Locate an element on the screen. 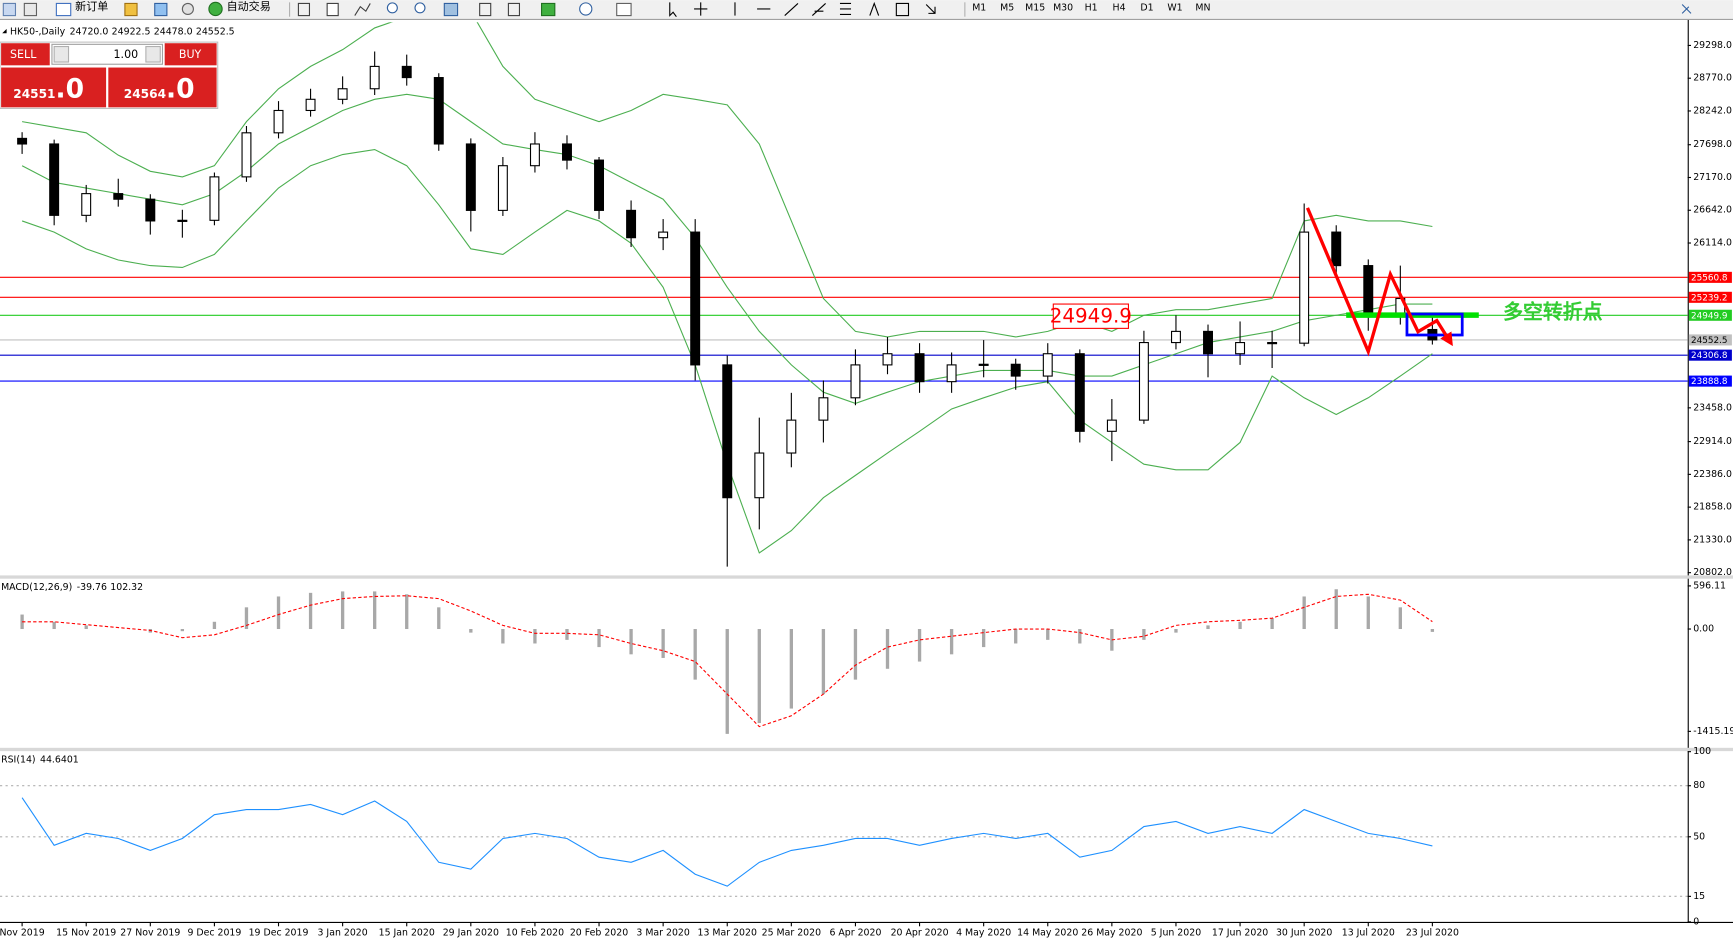 The height and width of the screenshot is (943, 1733). zigzag-arrow is located at coordinates (1379, 282).